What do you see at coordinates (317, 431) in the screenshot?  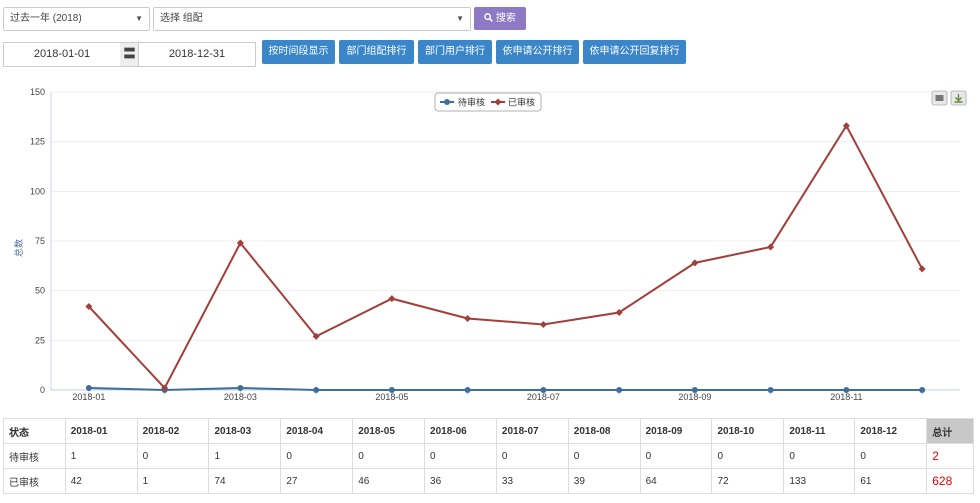 I see `month-header: 2018-04` at bounding box center [317, 431].